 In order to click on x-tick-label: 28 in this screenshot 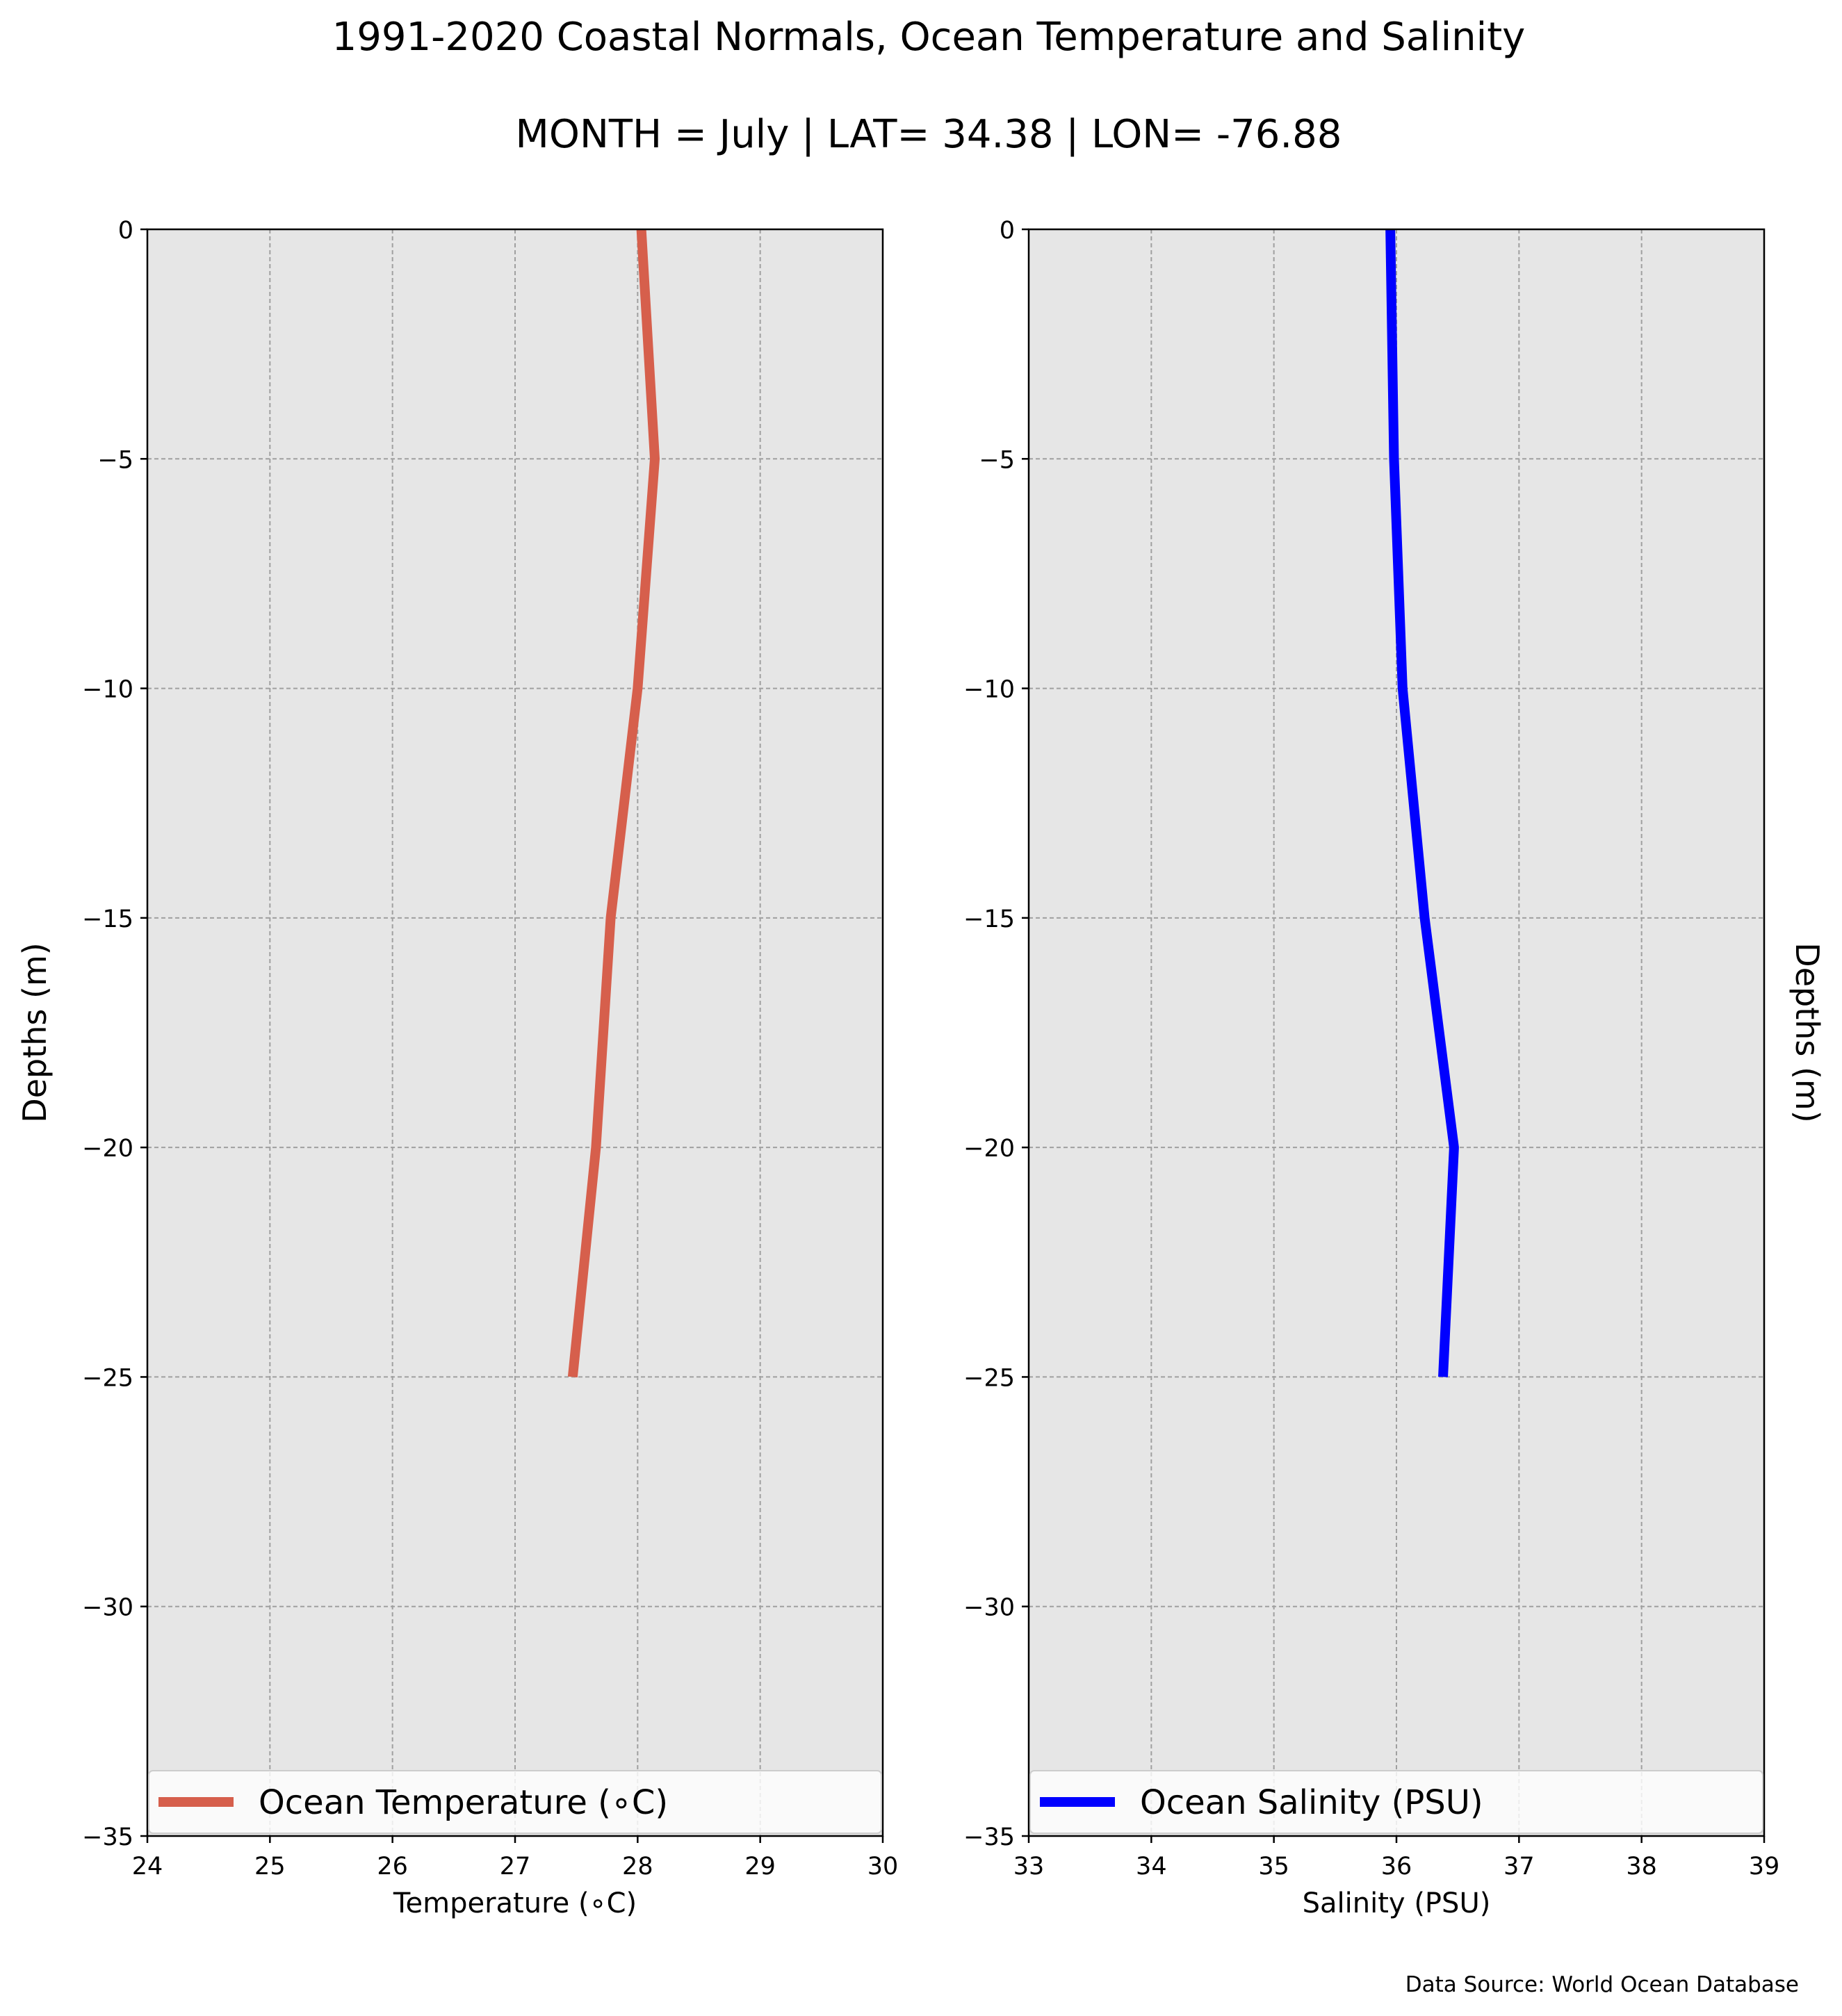, I will do `click(637, 1867)`.